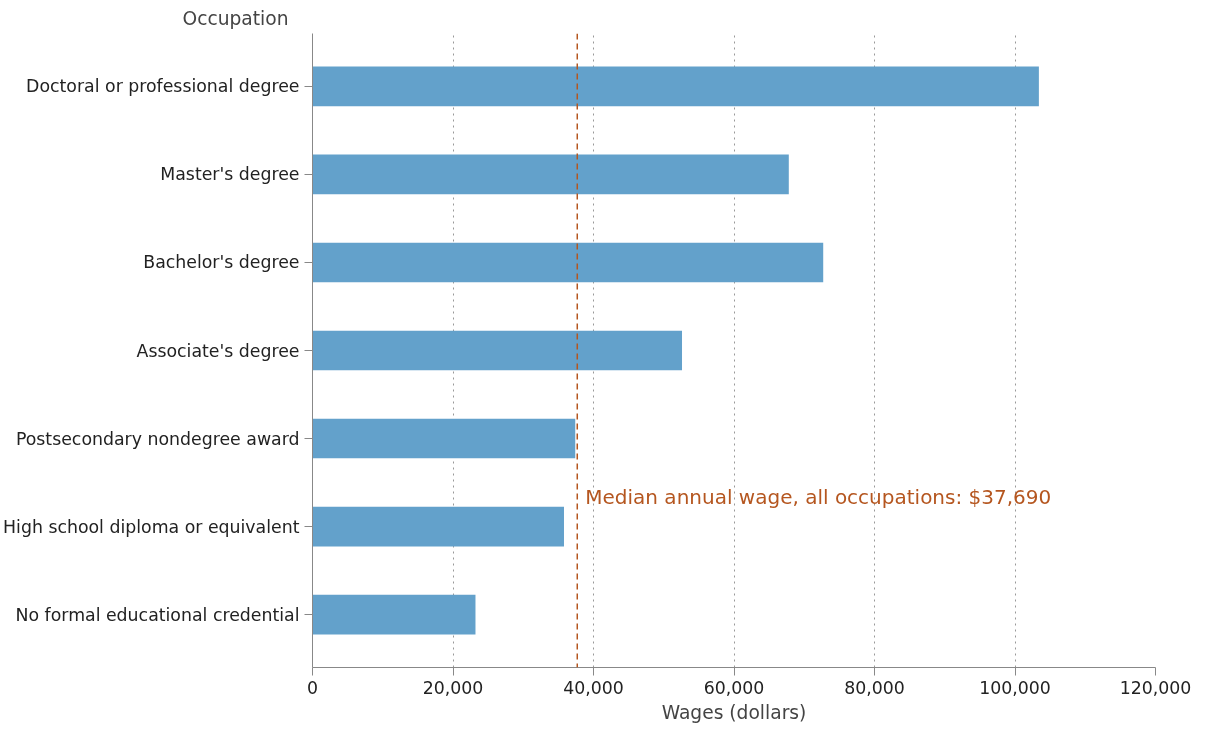  What do you see at coordinates (453, 687) in the screenshot?
I see `x-tick-label: 20,000` at bounding box center [453, 687].